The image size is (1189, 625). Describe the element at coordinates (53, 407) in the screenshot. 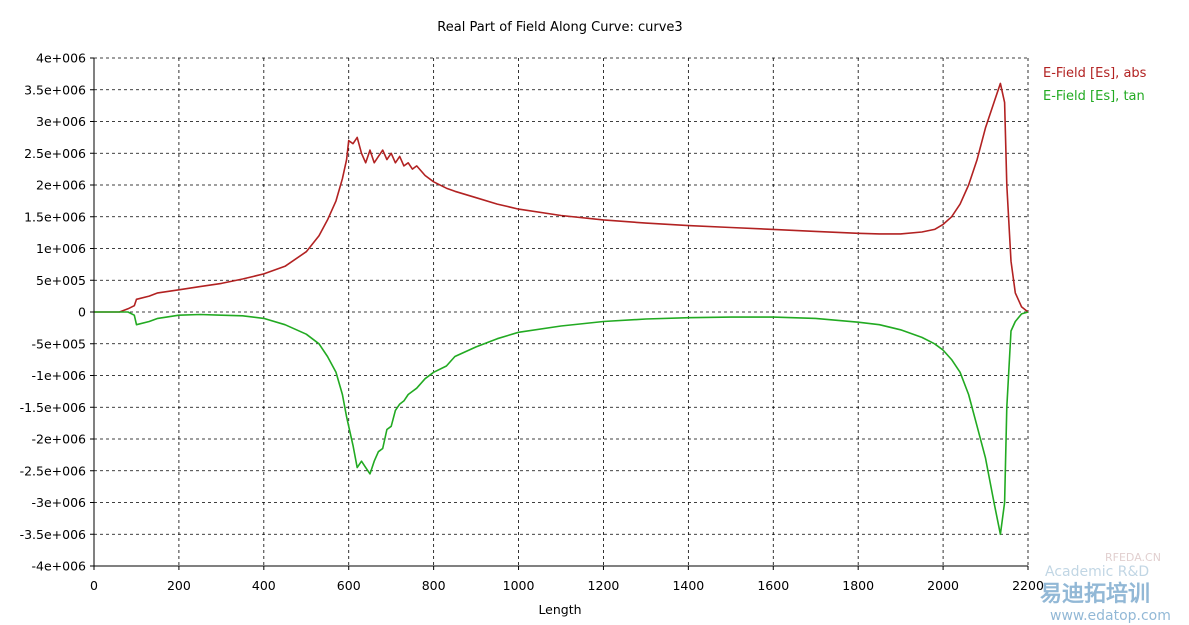

I see `y-tick-label: -1.5e+006` at that location.